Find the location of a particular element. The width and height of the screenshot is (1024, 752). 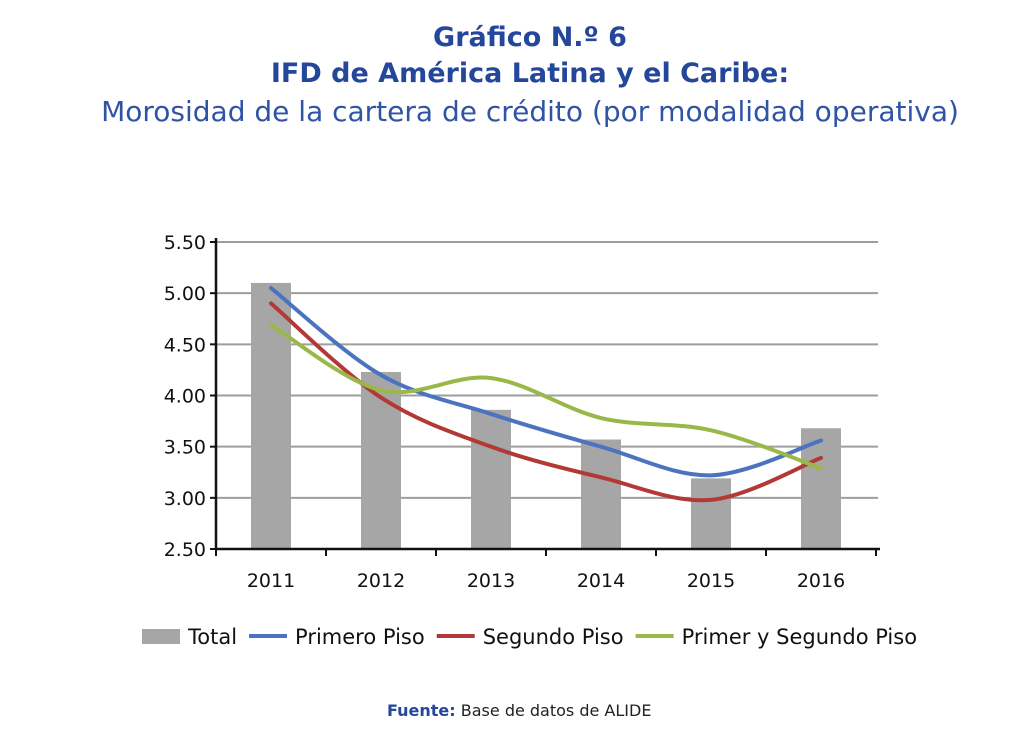

x-tick-label: 2011 is located at coordinates (271, 581).